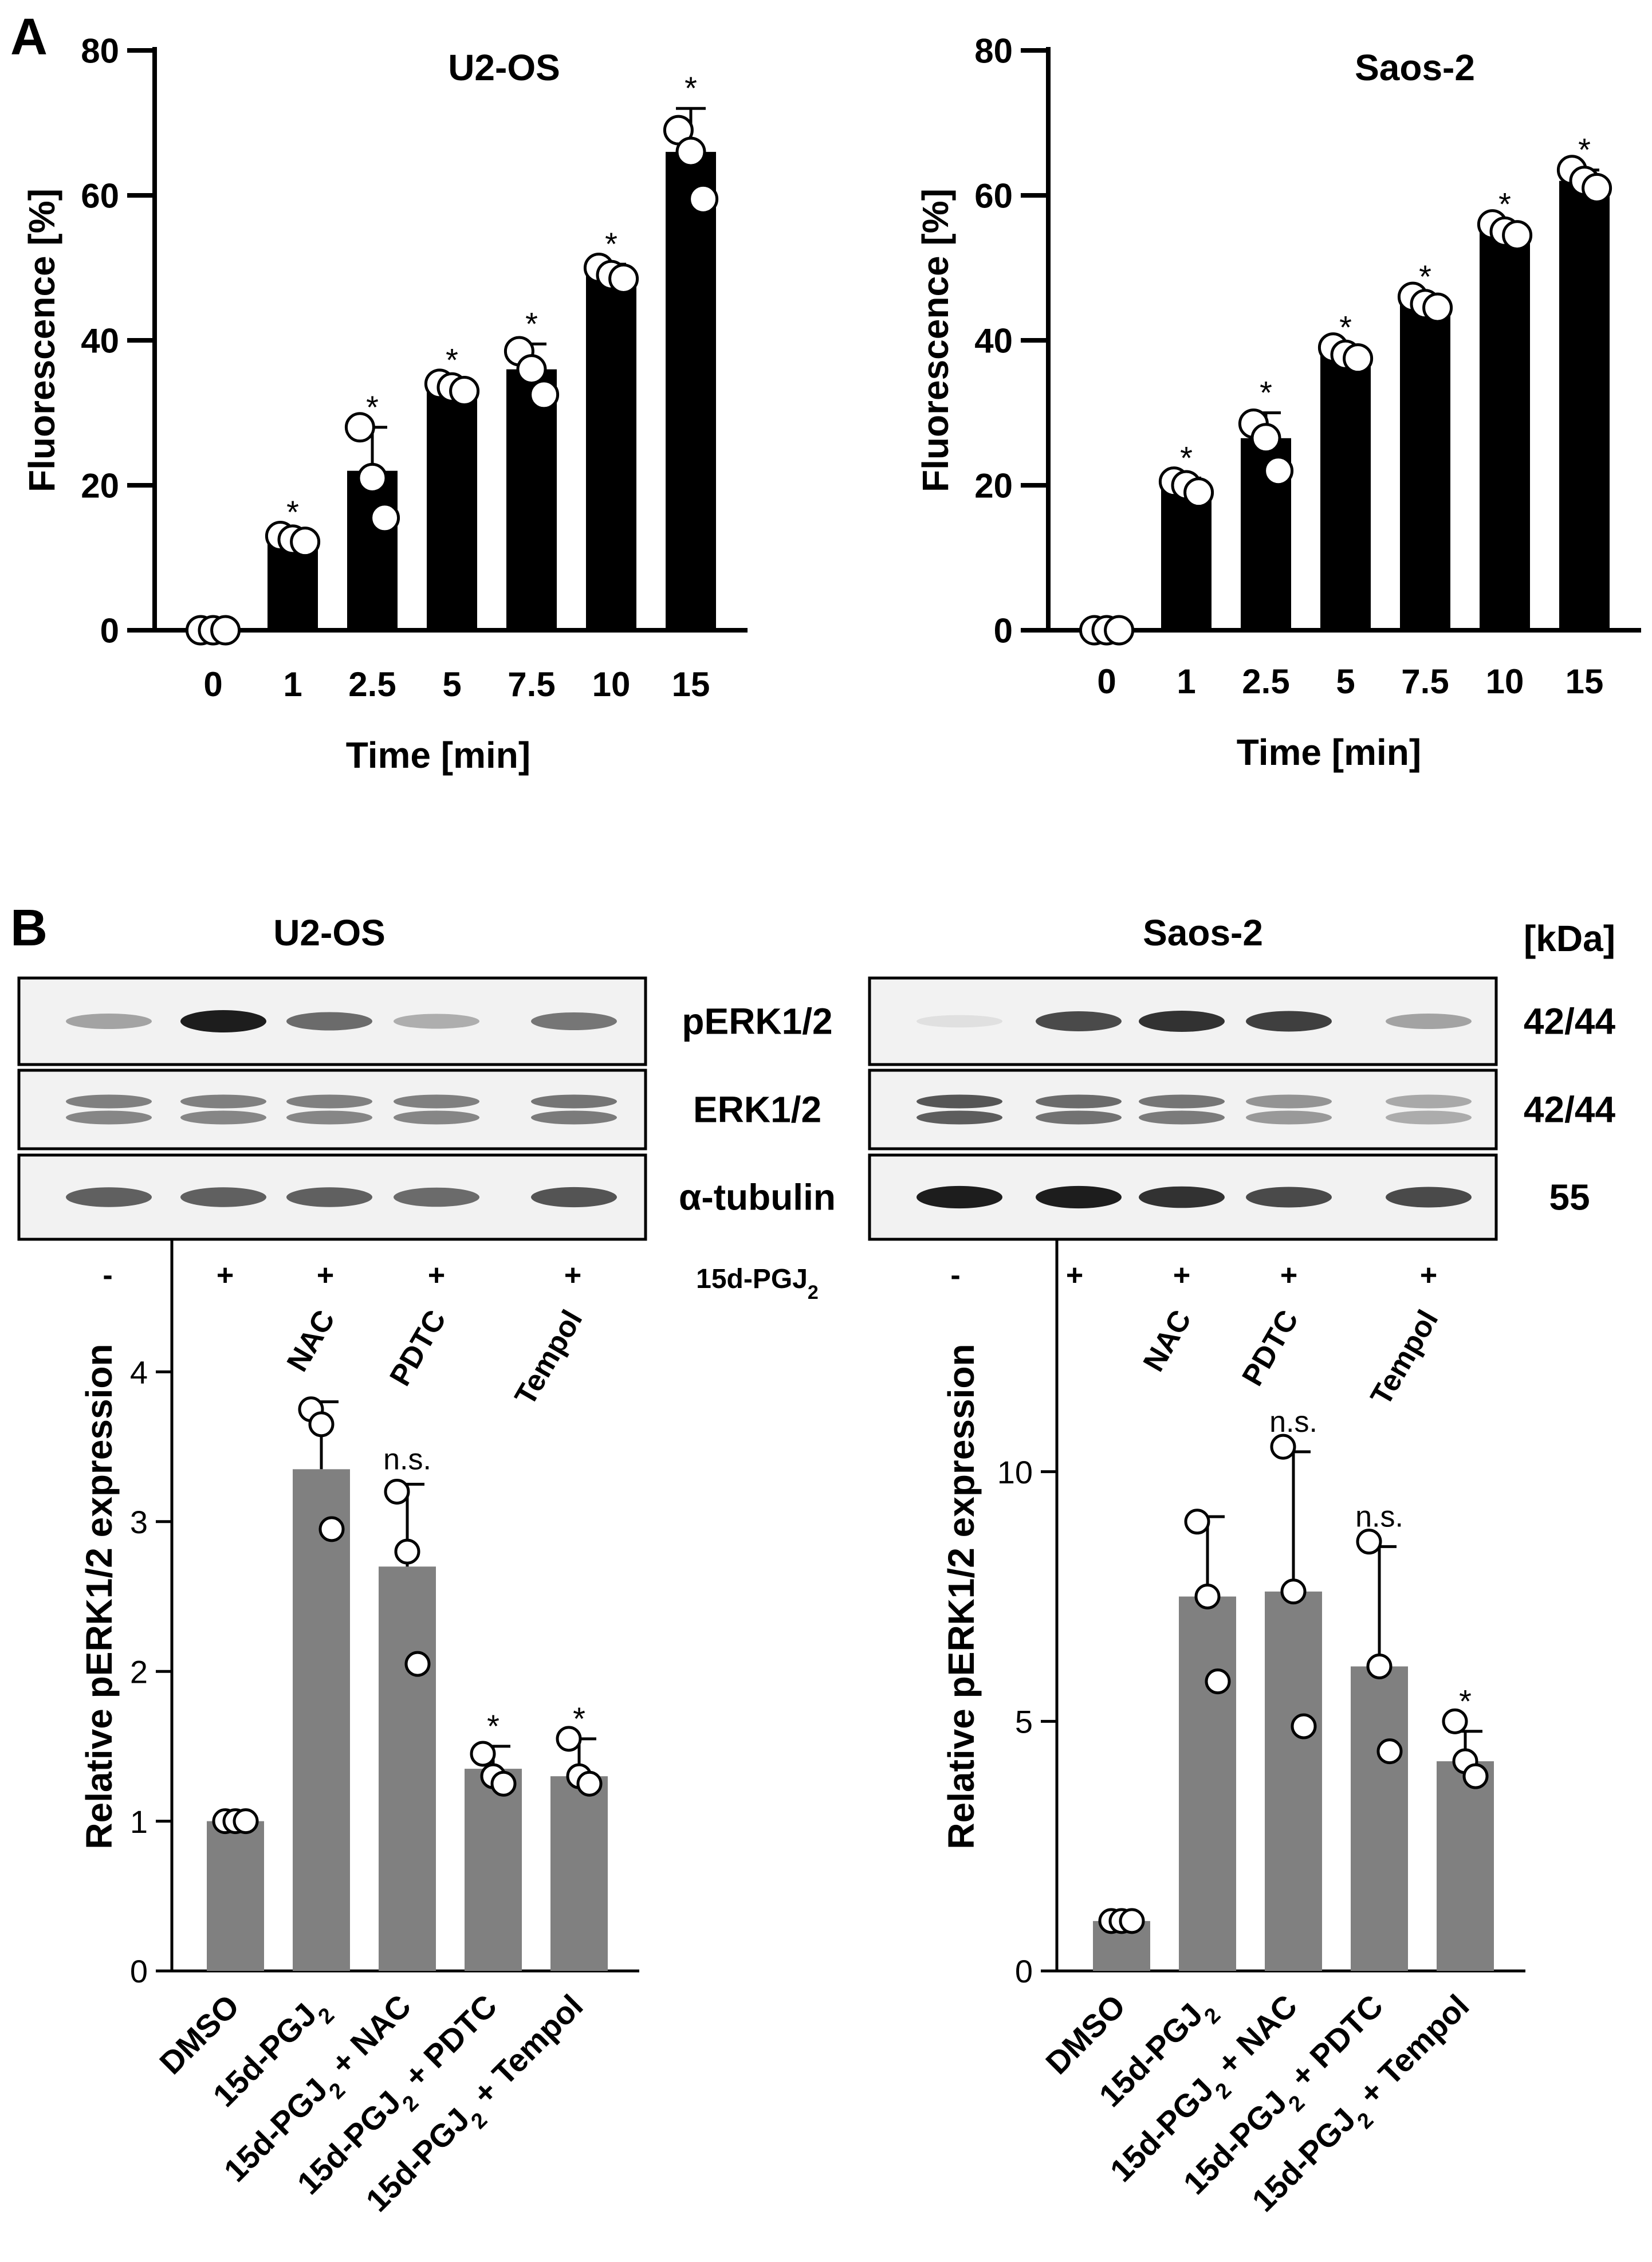  Describe the element at coordinates (139, 1522) in the screenshot. I see `y-tick-label: 3` at that location.